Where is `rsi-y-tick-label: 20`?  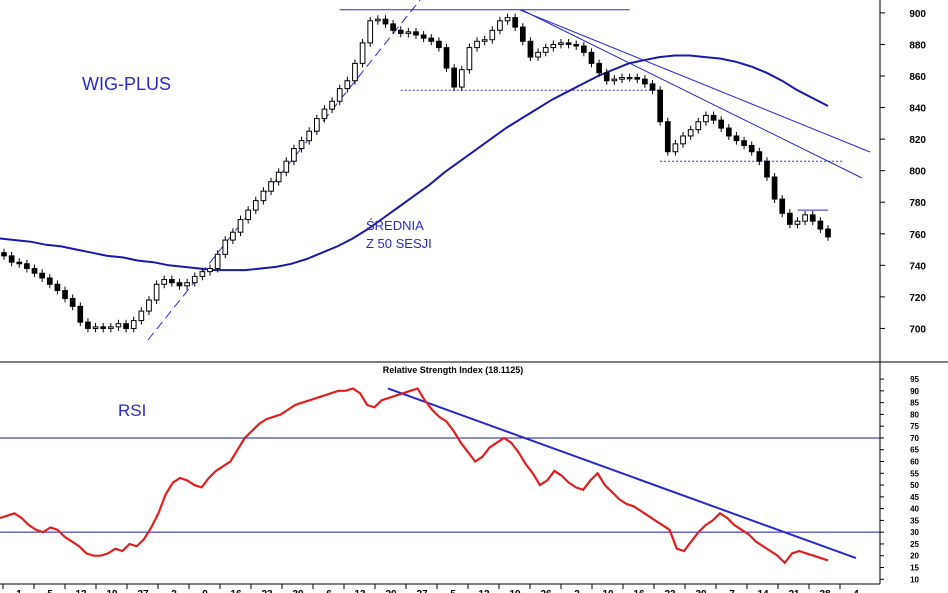 rsi-y-tick-label: 20 is located at coordinates (914, 556).